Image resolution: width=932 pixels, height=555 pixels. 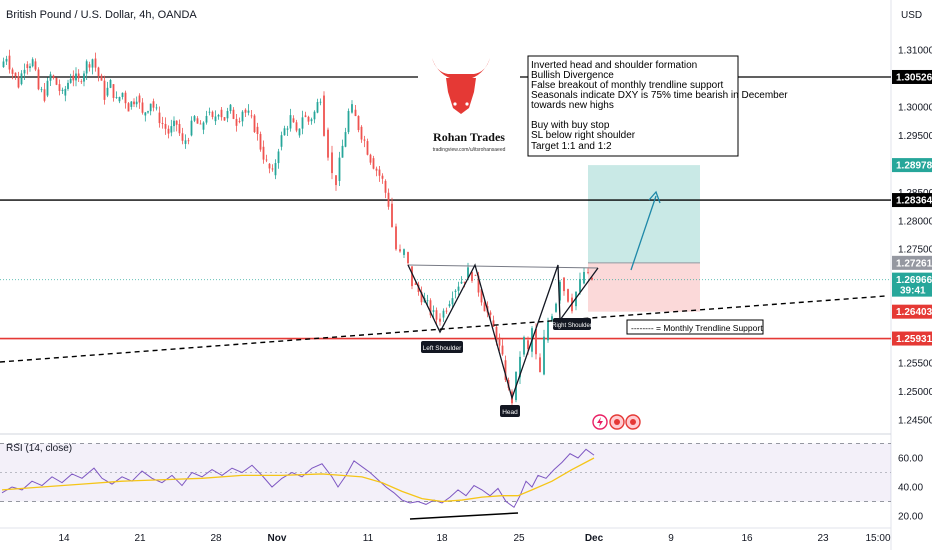 What do you see at coordinates (915, 250) in the screenshot?
I see `price-tick-label: 1.27500` at bounding box center [915, 250].